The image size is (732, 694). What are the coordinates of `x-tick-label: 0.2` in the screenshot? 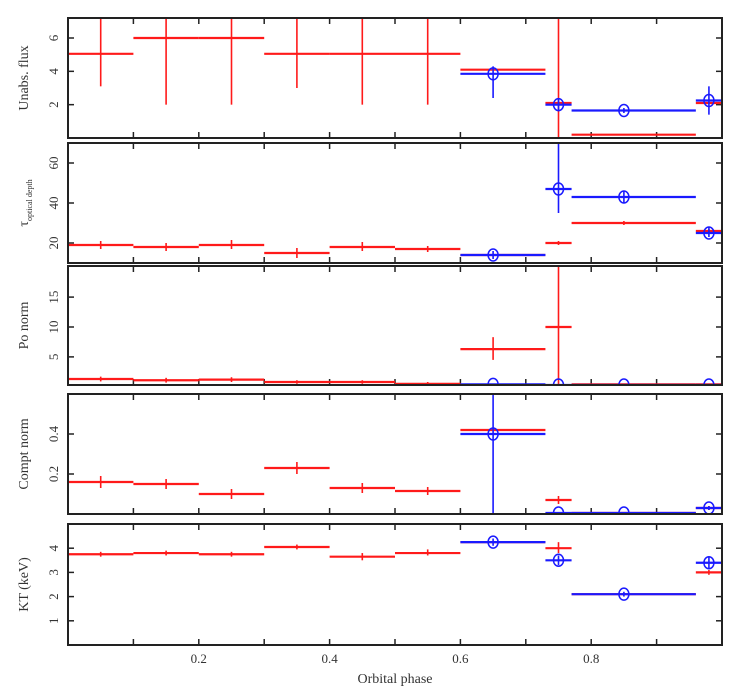 It's located at (199, 658).